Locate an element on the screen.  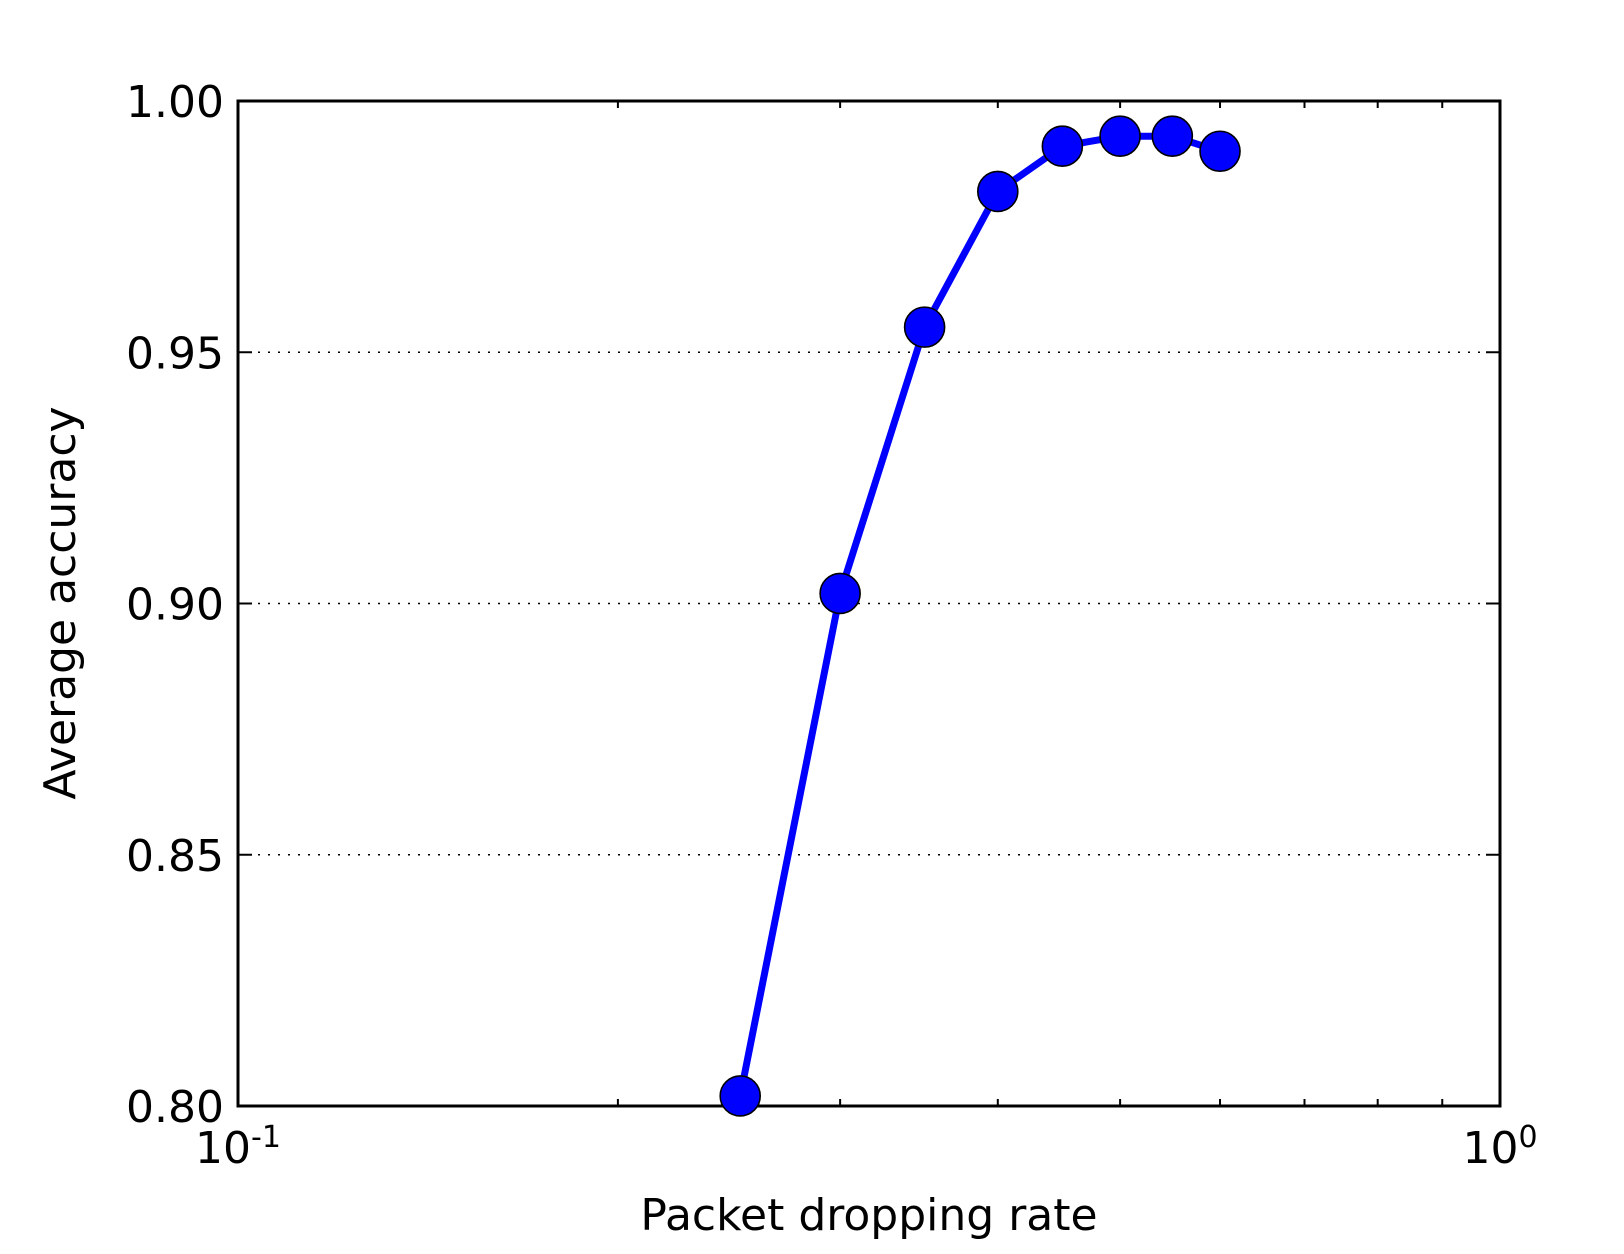
y-tick-label-0: 0.80 is located at coordinates (175, 1107).